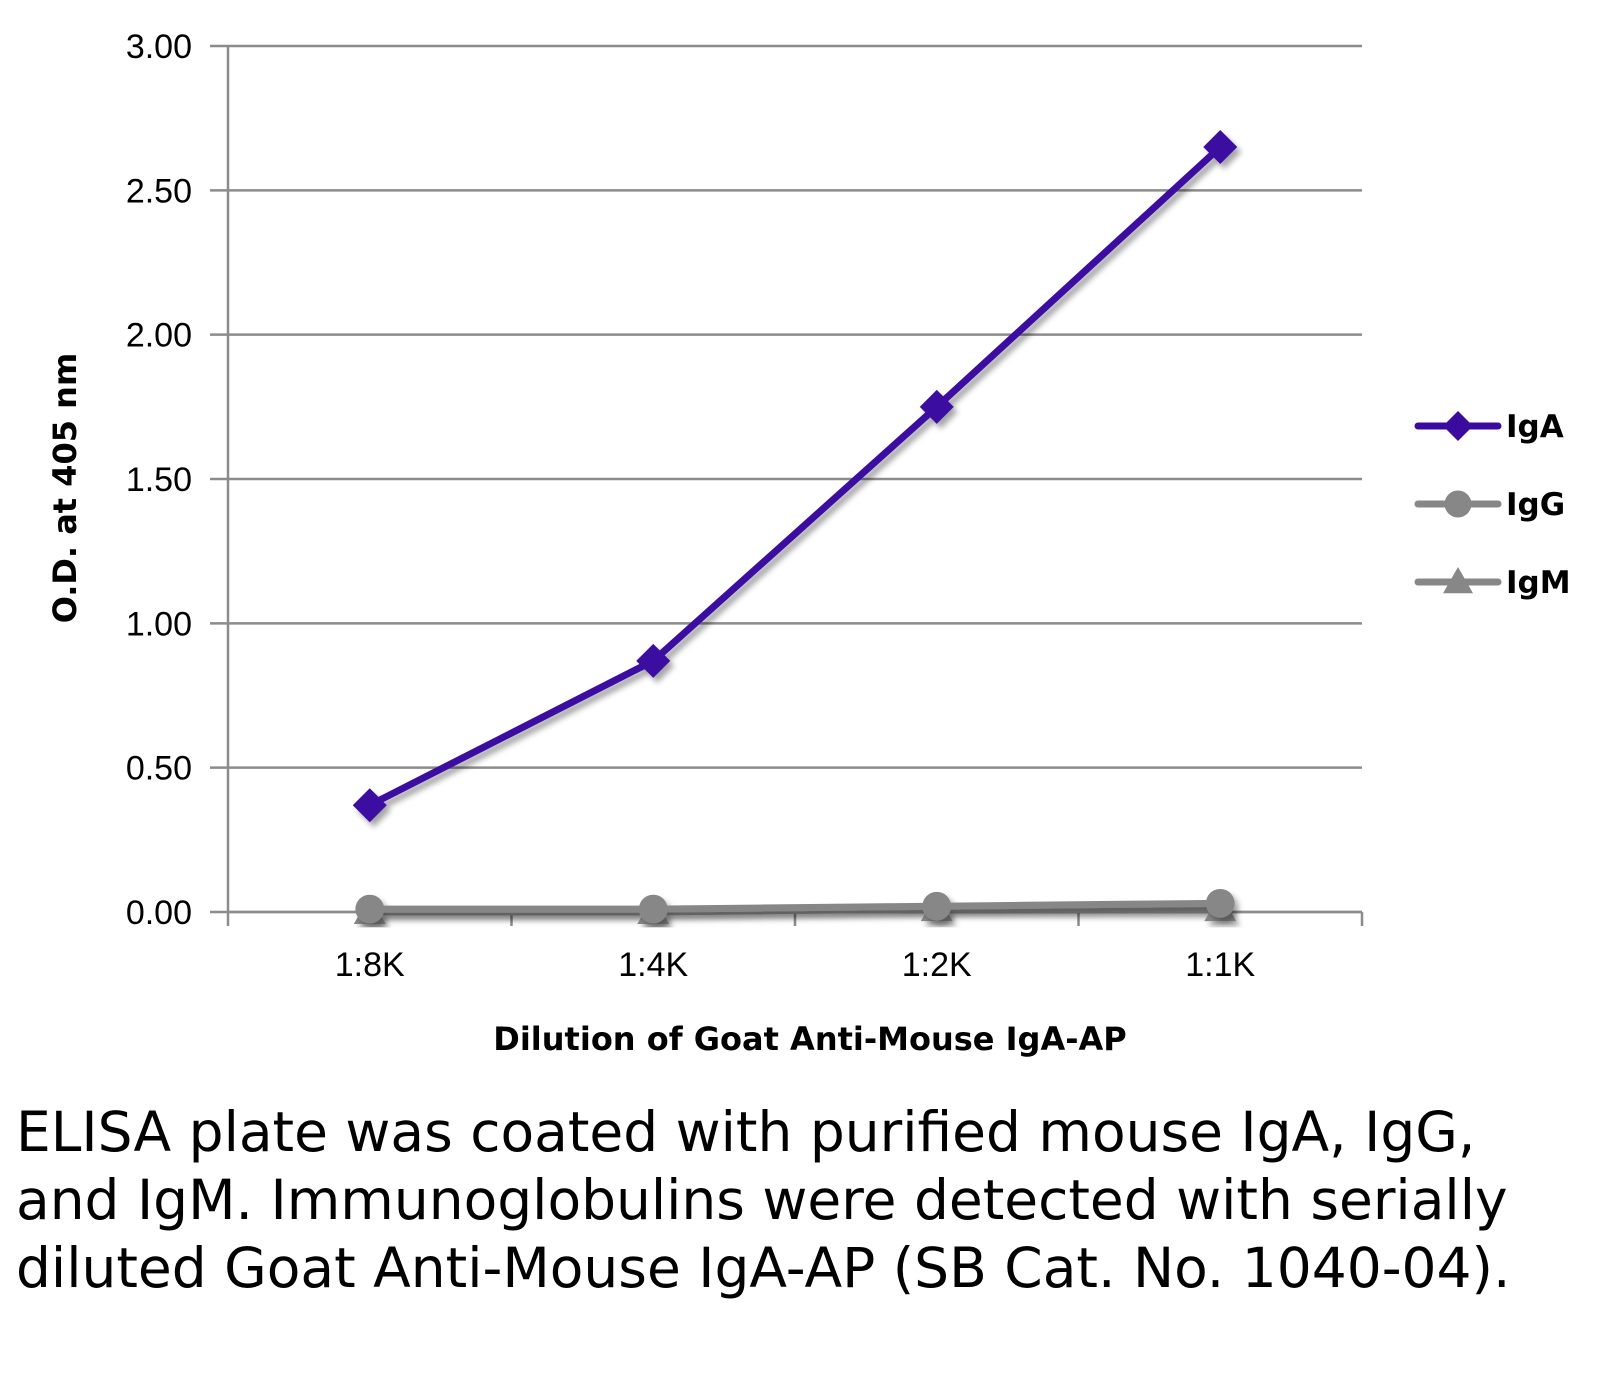 The width and height of the screenshot is (1617, 1382). I want to click on y-tick-label: 3.00, so click(159, 47).